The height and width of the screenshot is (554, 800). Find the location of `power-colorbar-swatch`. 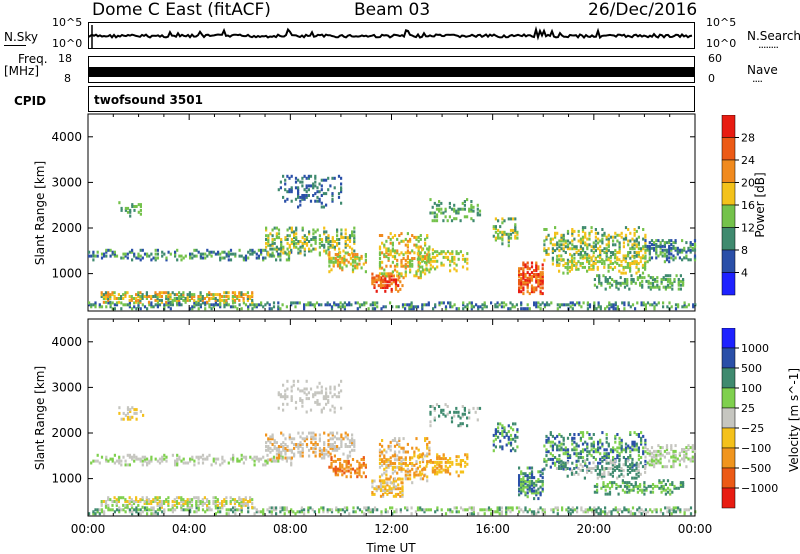

power-colorbar-swatch is located at coordinates (728, 261).